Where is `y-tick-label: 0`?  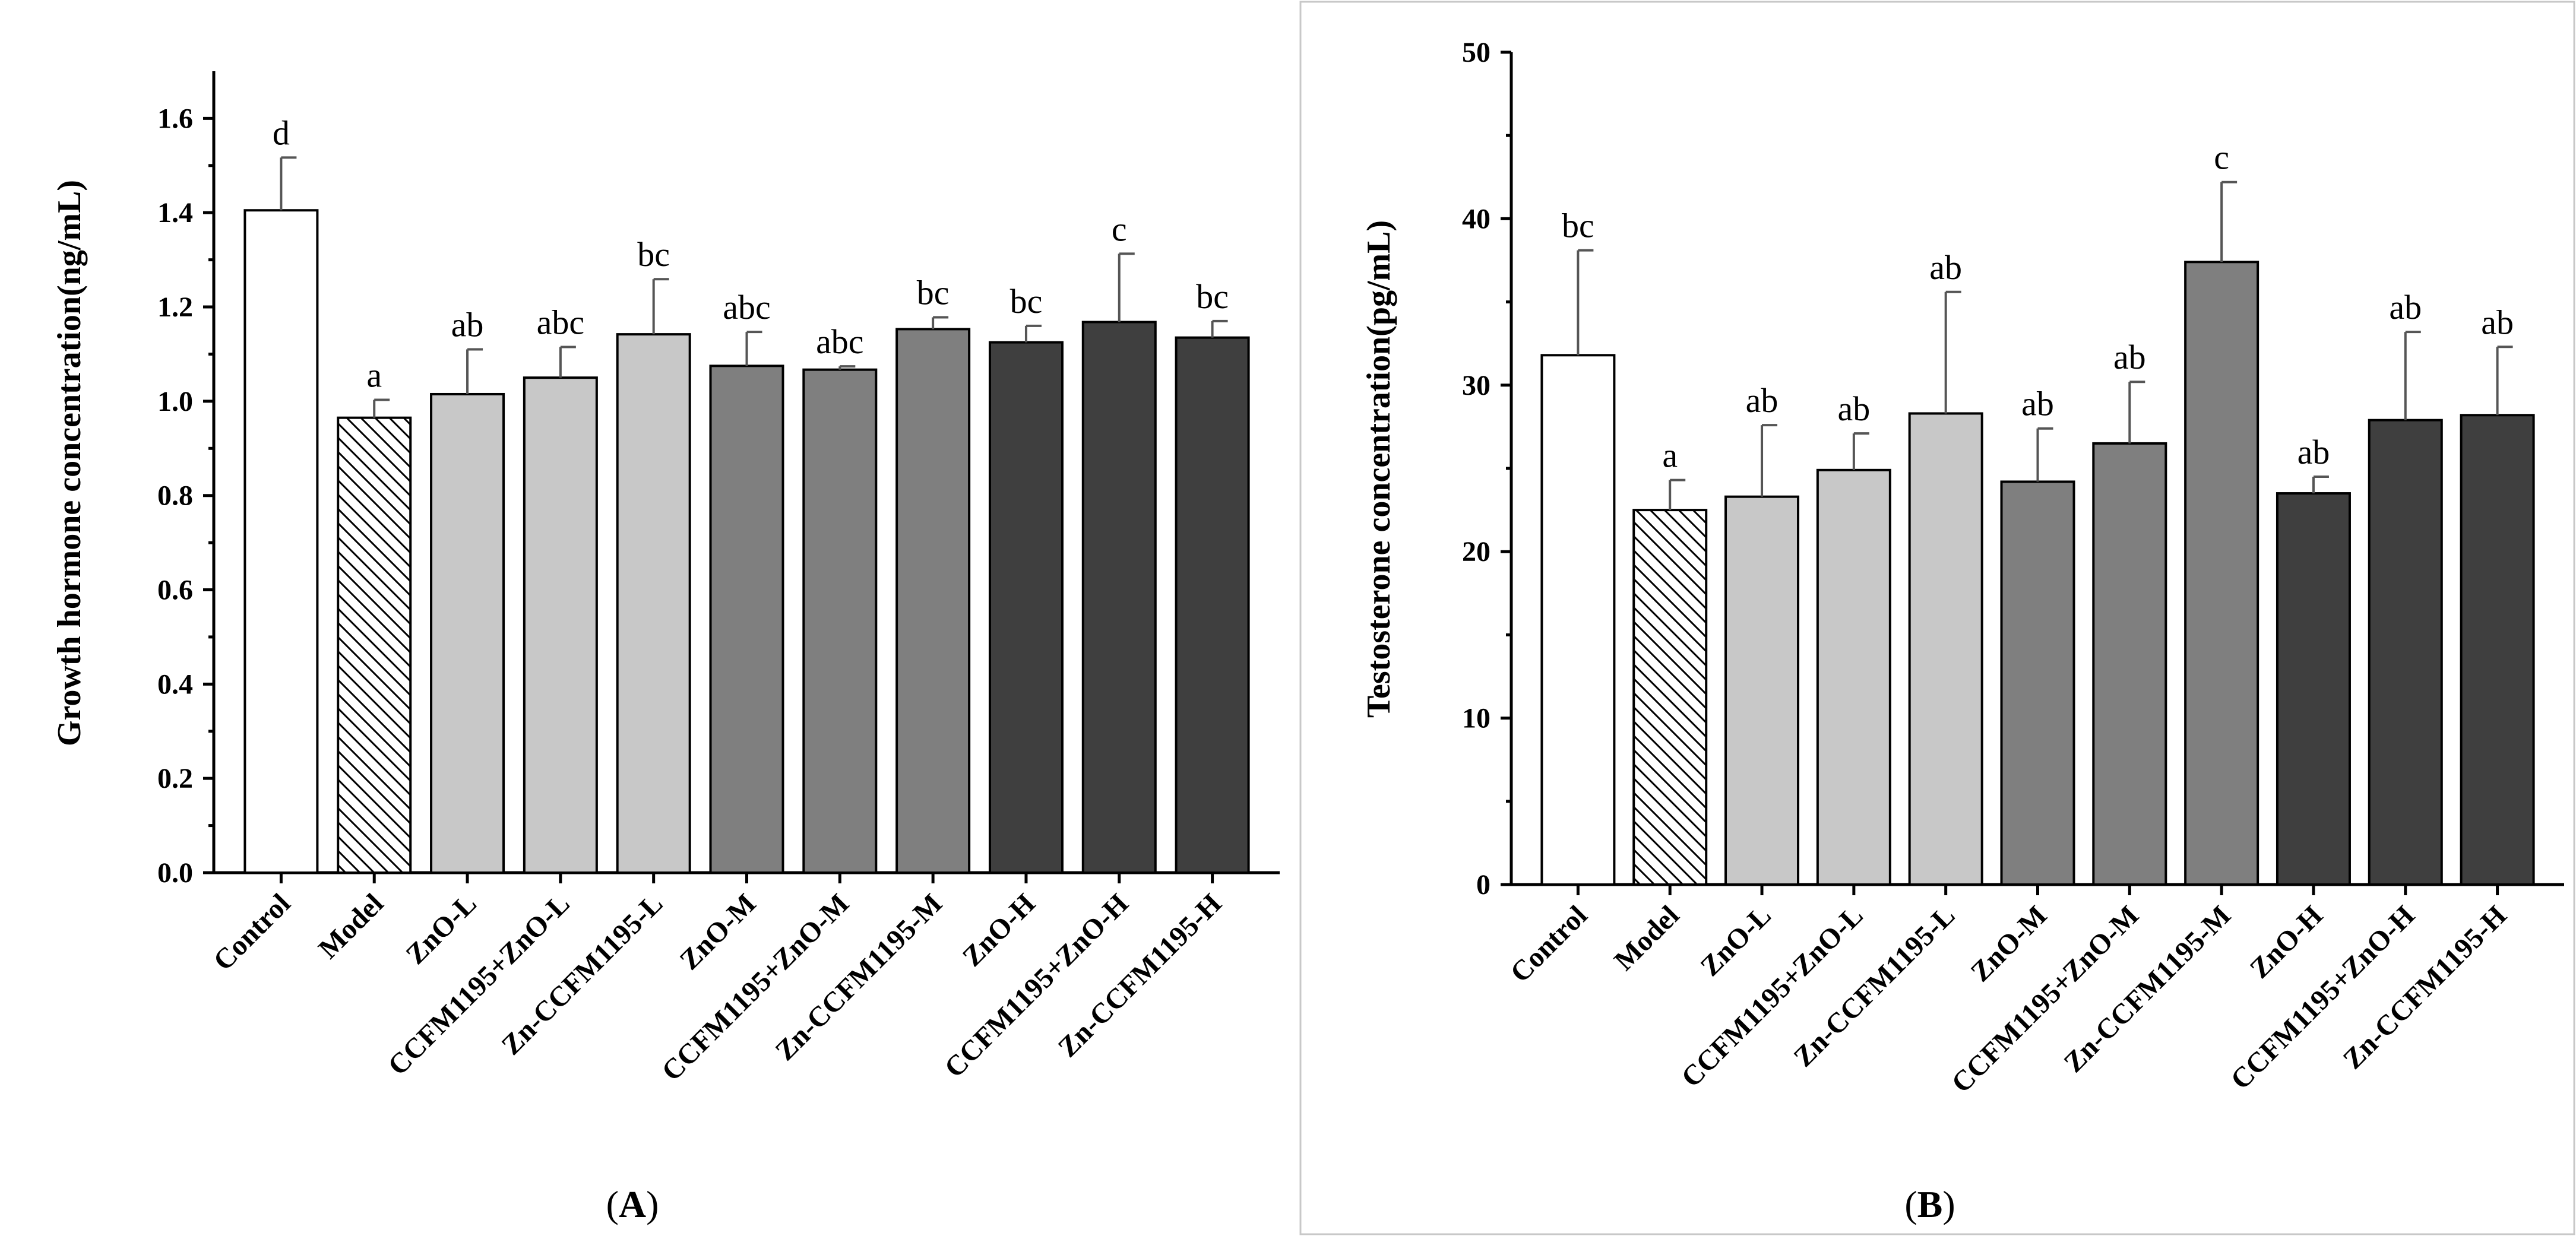 y-tick-label: 0 is located at coordinates (1483, 885).